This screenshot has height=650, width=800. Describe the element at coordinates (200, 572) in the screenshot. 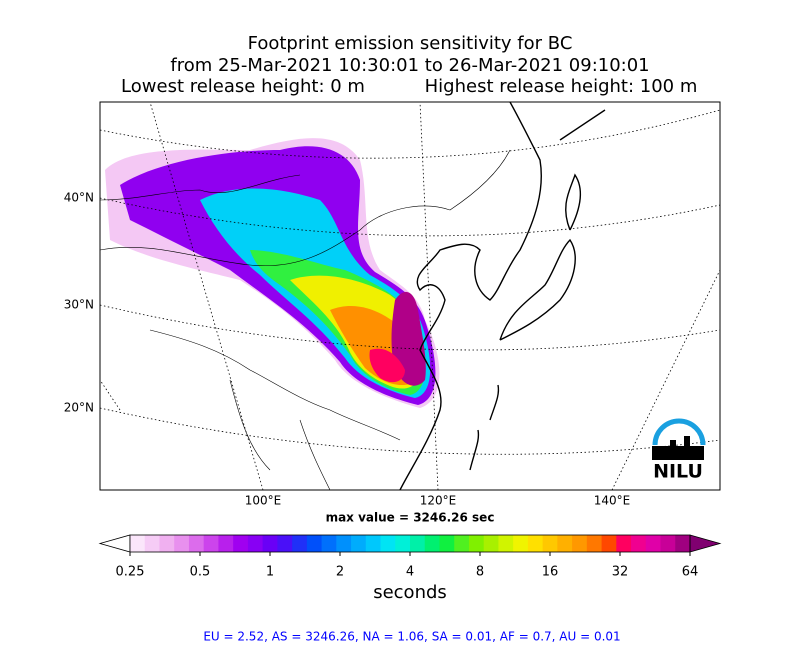

I see `colorbar-tick-label: 0.5` at that location.